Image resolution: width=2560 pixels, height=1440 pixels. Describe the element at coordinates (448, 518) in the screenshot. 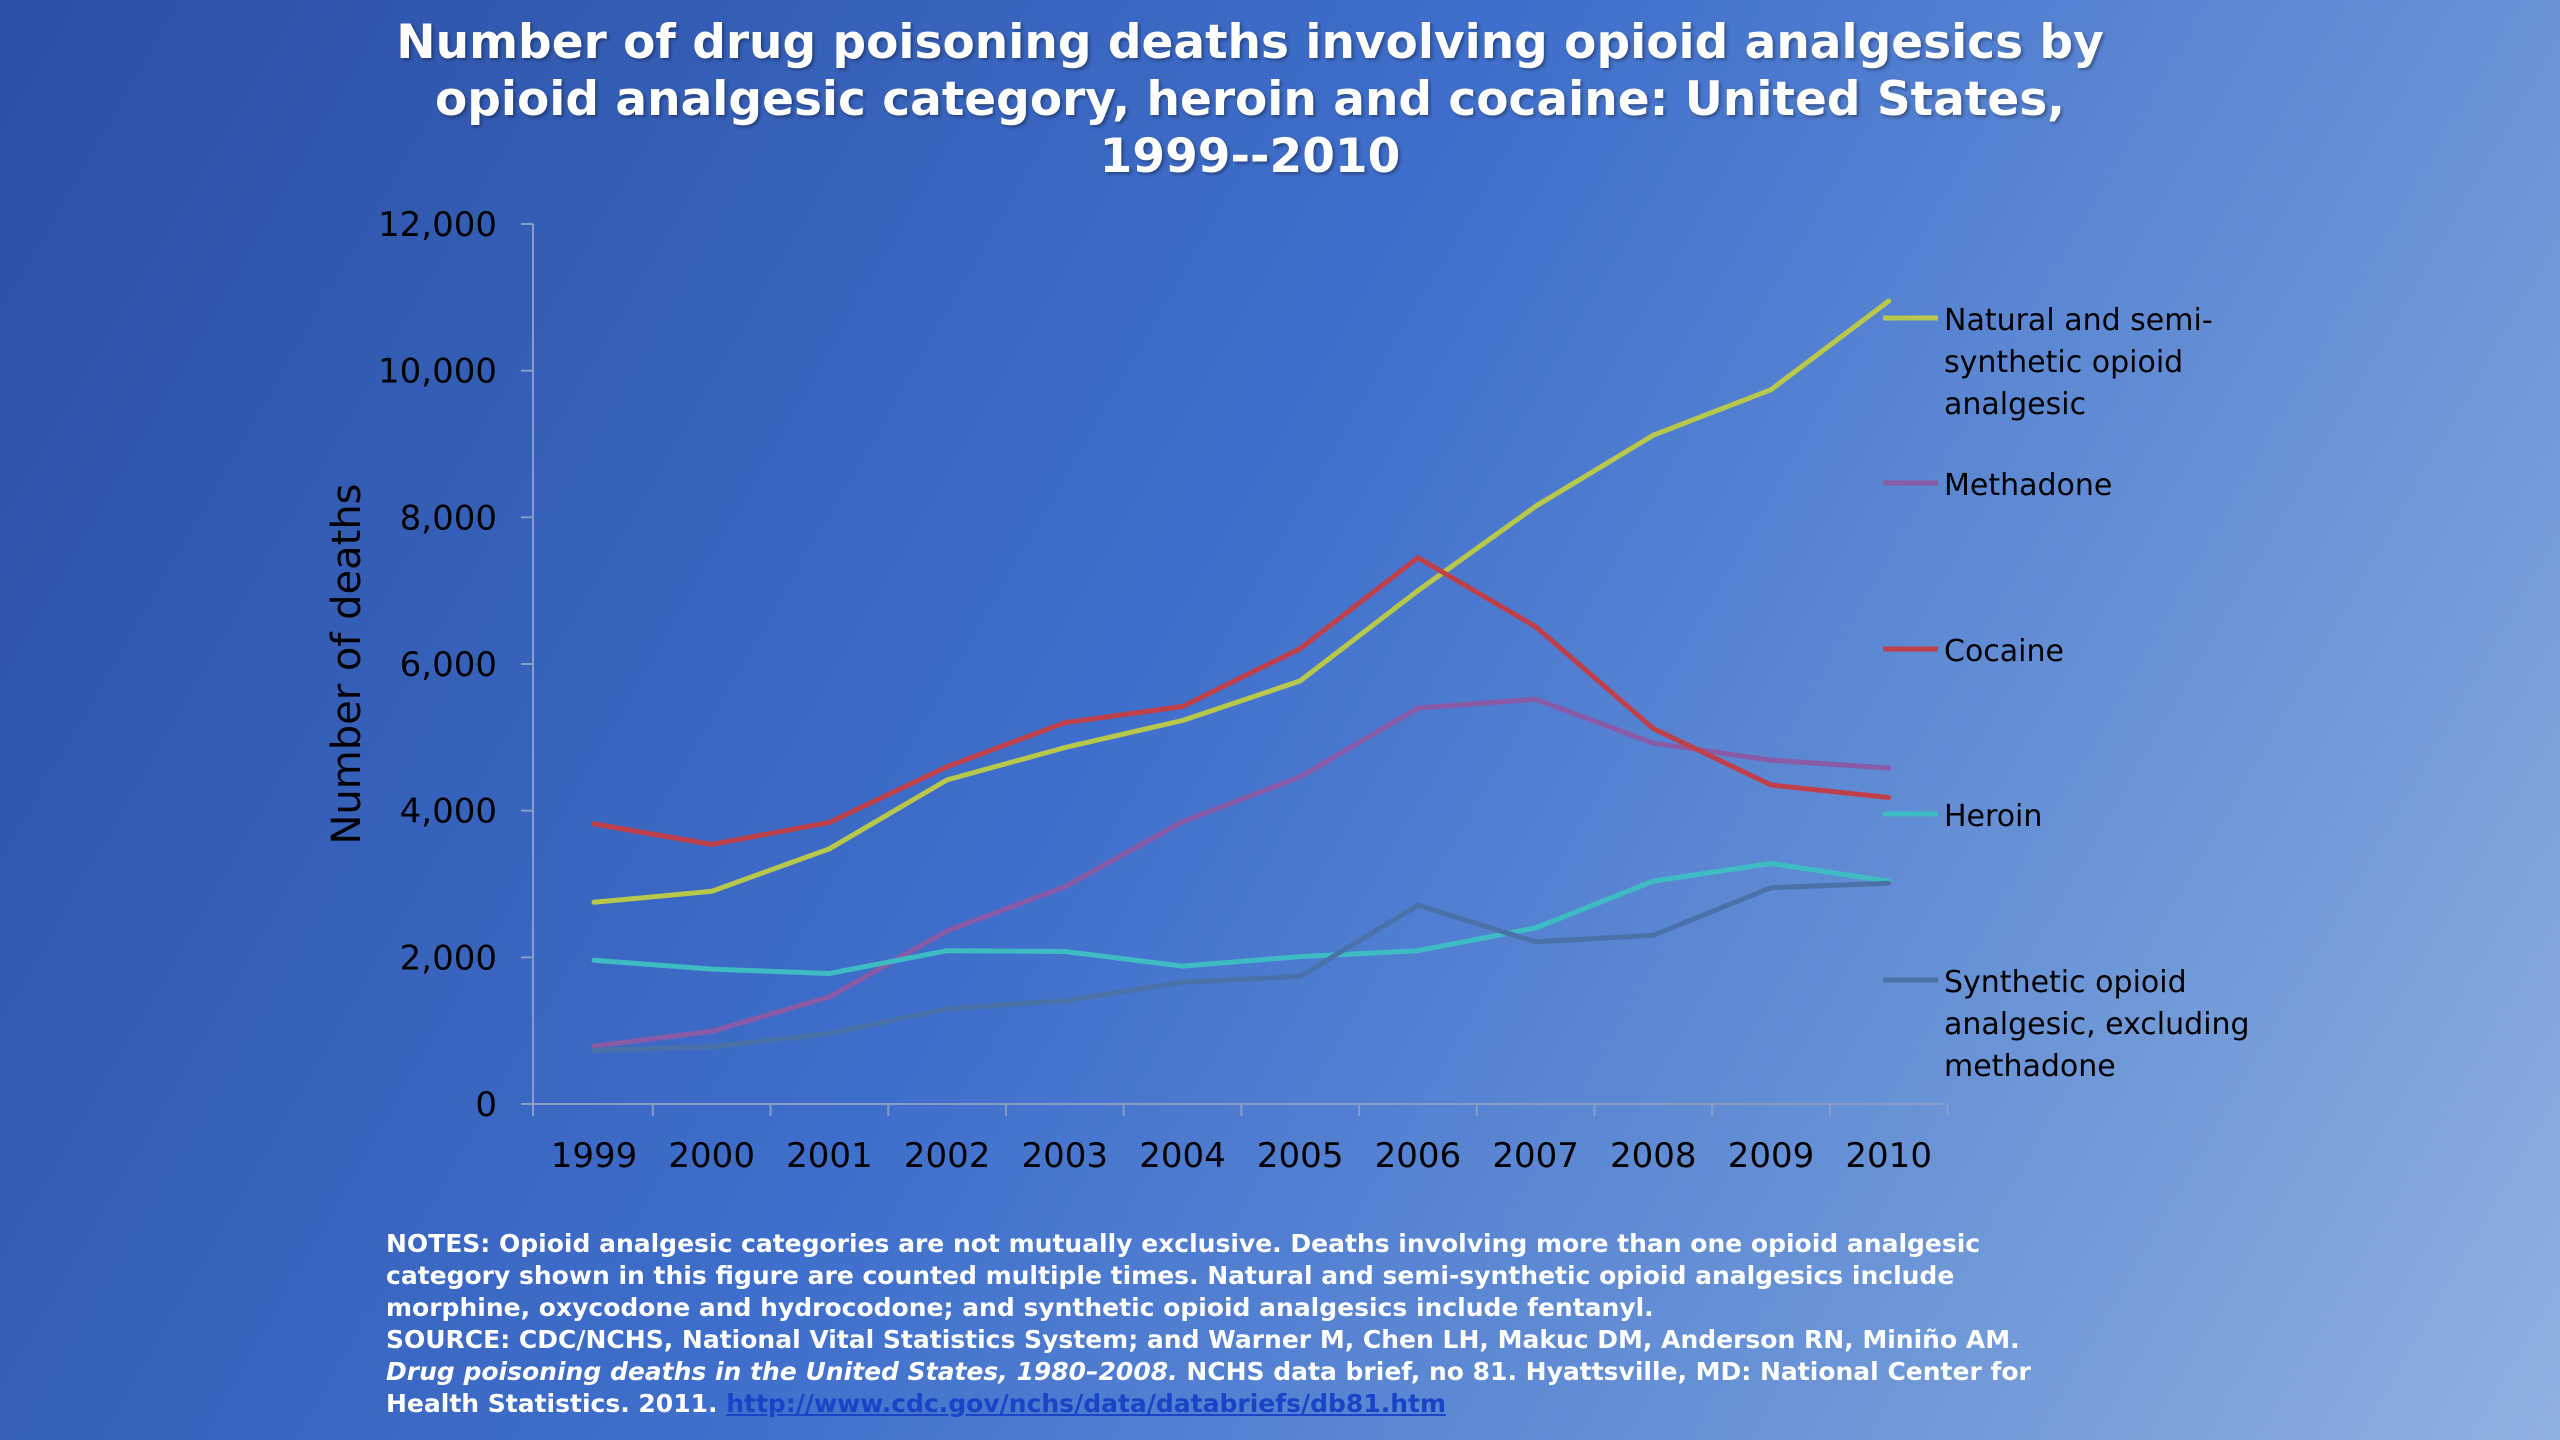

I see `y-tick-label: 8,000` at that location.